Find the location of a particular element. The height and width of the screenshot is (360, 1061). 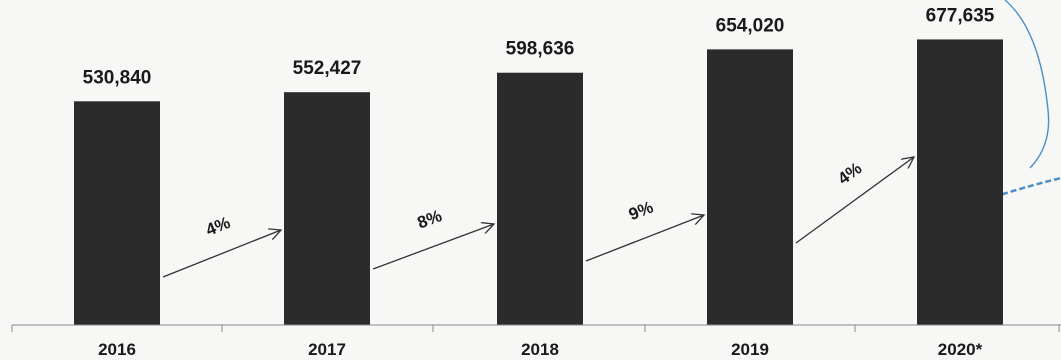

data-label-2019: 654,020 is located at coordinates (750, 25).